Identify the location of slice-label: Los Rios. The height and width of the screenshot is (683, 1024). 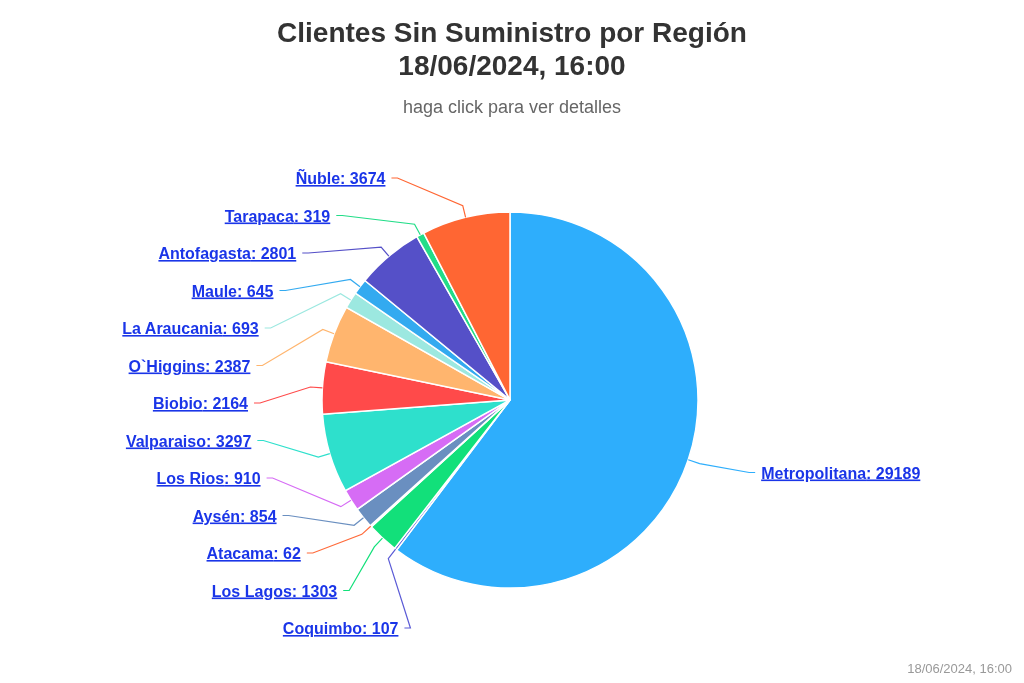
(190, 478).